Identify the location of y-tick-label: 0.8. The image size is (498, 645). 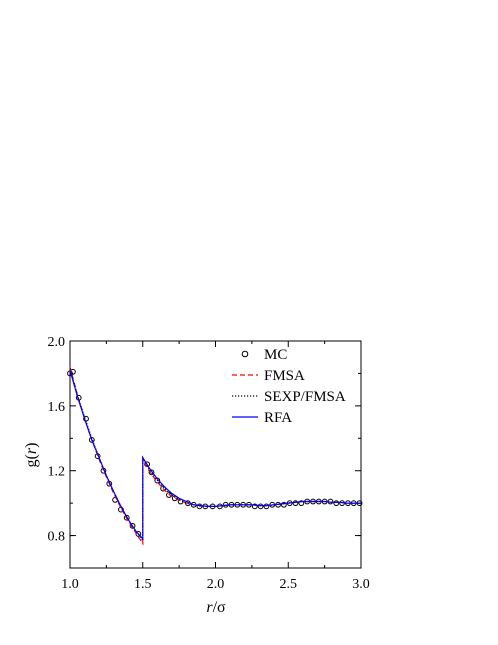
(57, 537).